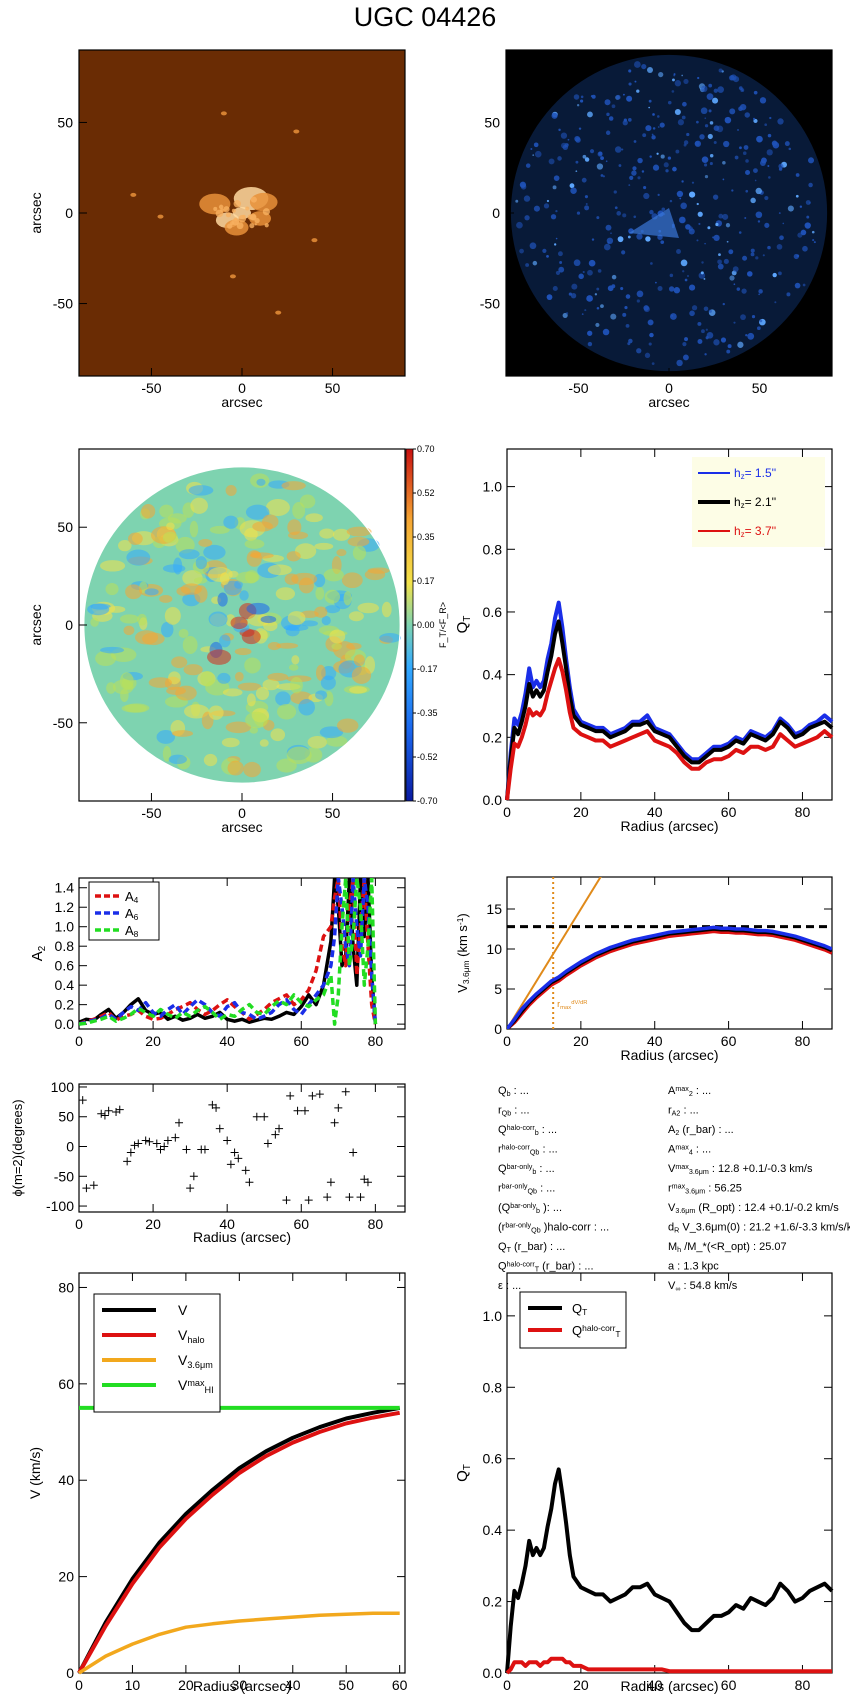 The height and width of the screenshot is (1700, 850). What do you see at coordinates (60, 1206) in the screenshot?
I see `y-tick-label: -100` at bounding box center [60, 1206].